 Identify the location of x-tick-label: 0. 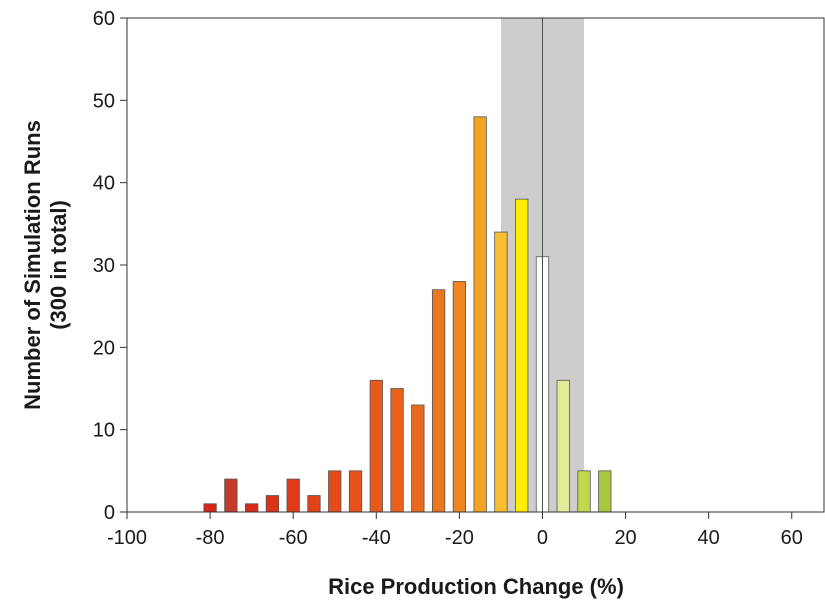
(542, 538).